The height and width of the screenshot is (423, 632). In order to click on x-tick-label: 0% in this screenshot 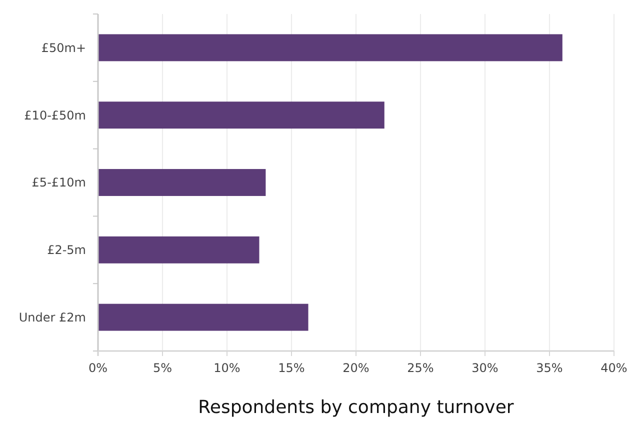, I will do `click(98, 368)`.